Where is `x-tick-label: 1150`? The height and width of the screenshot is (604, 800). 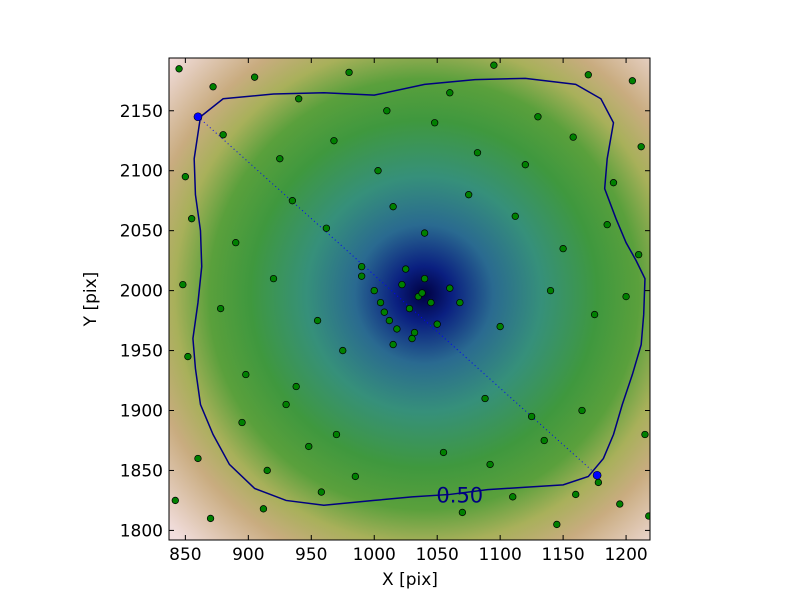 x-tick-label: 1150 is located at coordinates (562, 555).